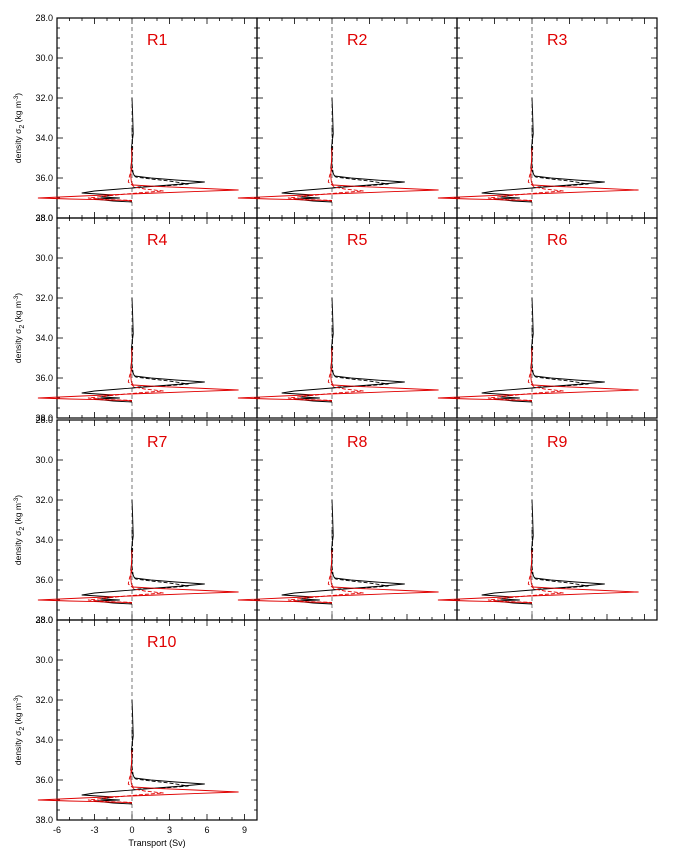 Image resolution: width=676 pixels, height=867 pixels. I want to click on panel-r8: R8, so click(347, 520).